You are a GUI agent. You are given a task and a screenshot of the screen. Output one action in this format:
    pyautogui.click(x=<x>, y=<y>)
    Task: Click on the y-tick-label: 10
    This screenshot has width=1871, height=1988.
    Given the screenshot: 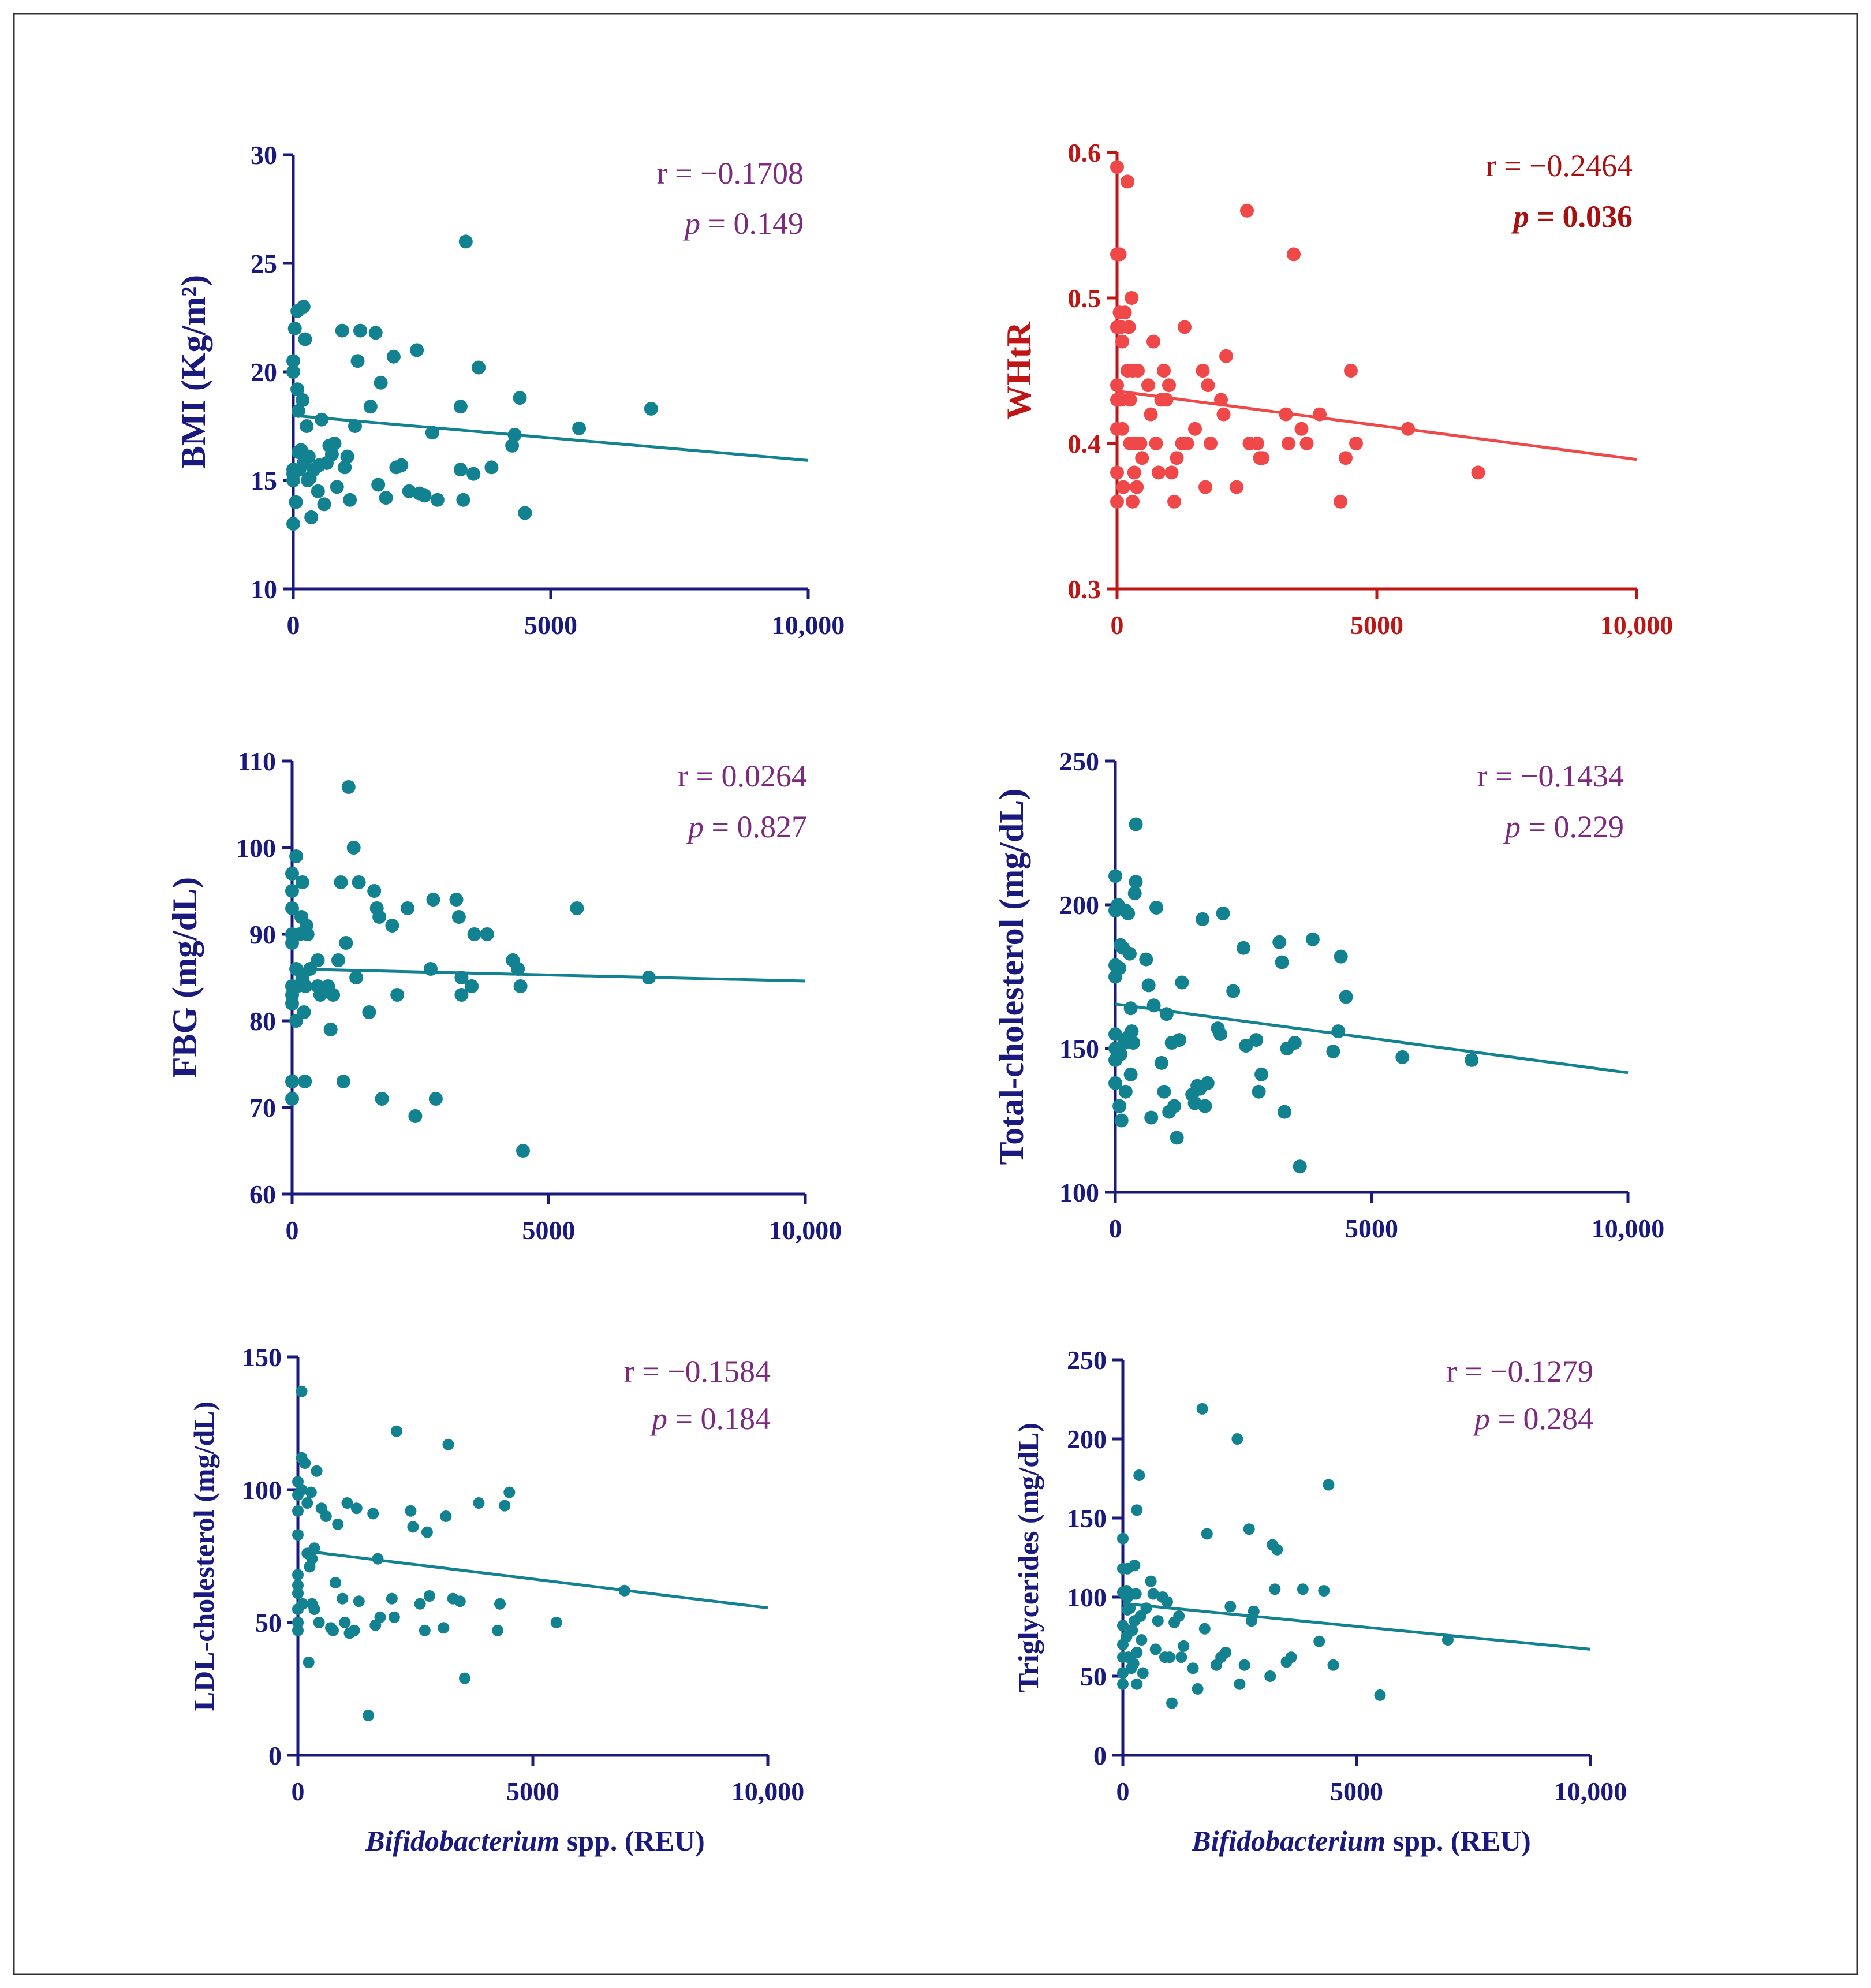 What is the action you would take?
    pyautogui.click(x=264, y=589)
    